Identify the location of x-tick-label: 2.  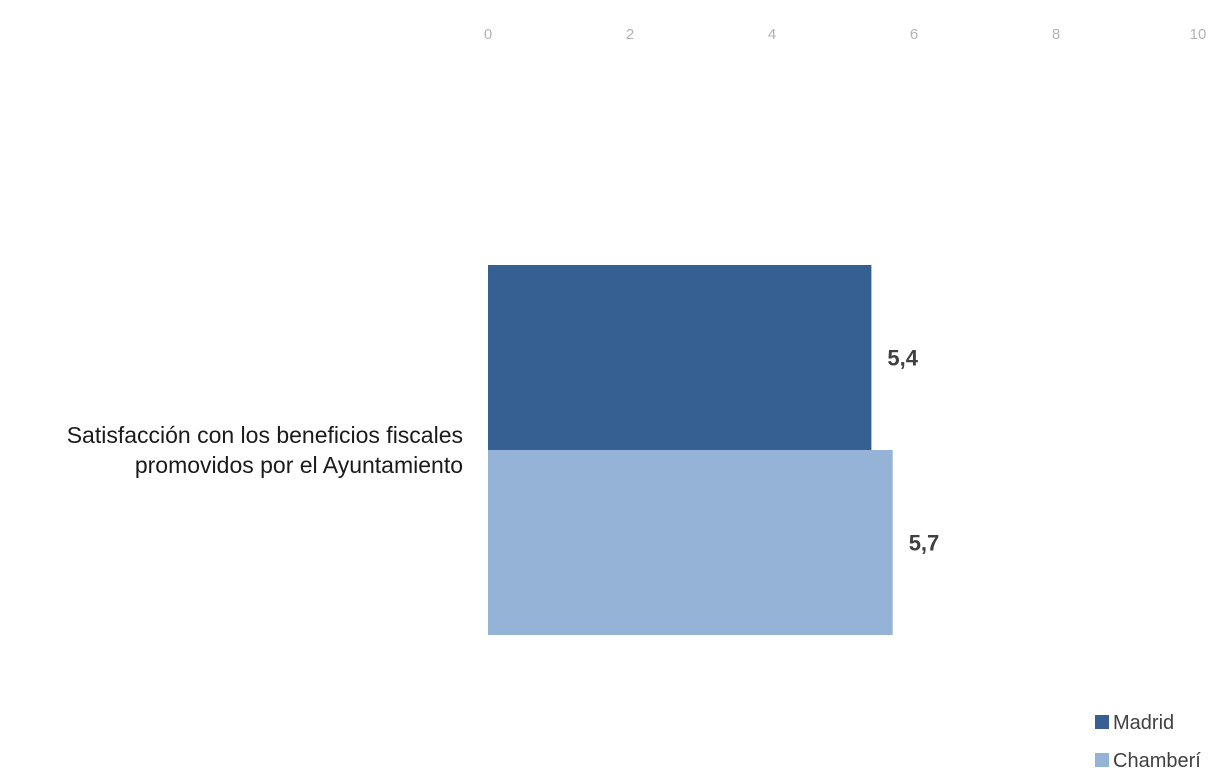
(630, 34).